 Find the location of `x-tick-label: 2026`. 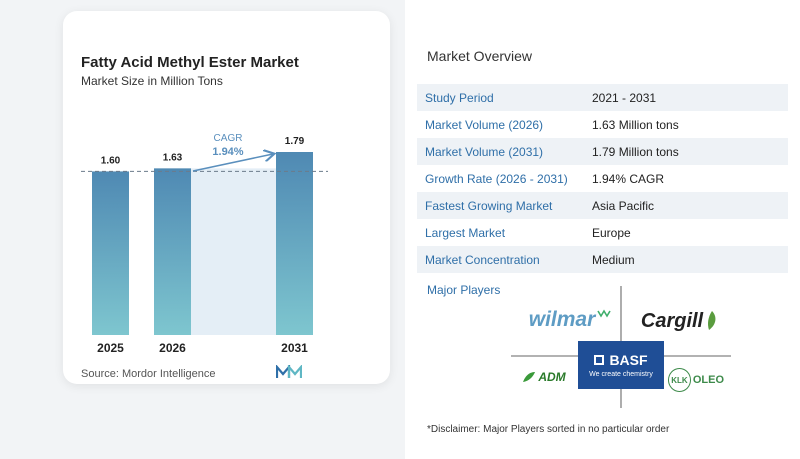

x-tick-label: 2026 is located at coordinates (172, 348).